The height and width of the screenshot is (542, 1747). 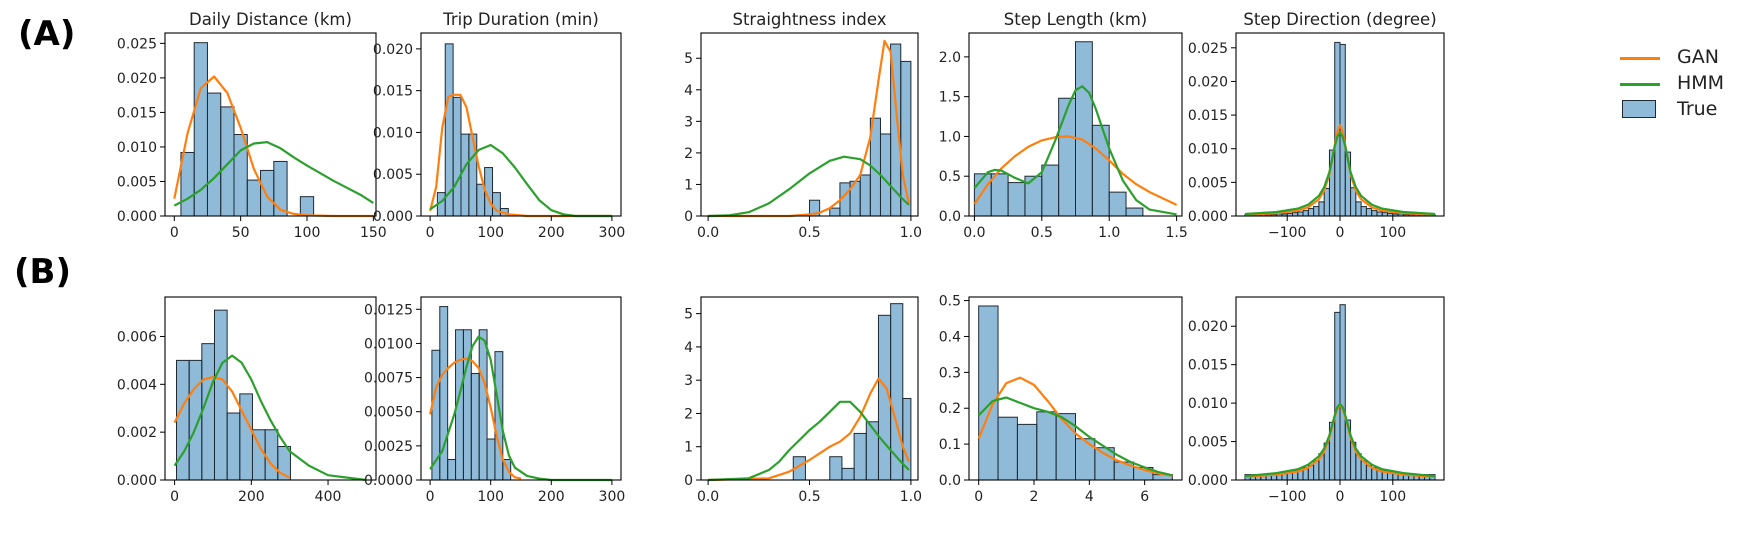 I want to click on ytick-label-B-daily-distance-1: 0.002, so click(x=137, y=433).